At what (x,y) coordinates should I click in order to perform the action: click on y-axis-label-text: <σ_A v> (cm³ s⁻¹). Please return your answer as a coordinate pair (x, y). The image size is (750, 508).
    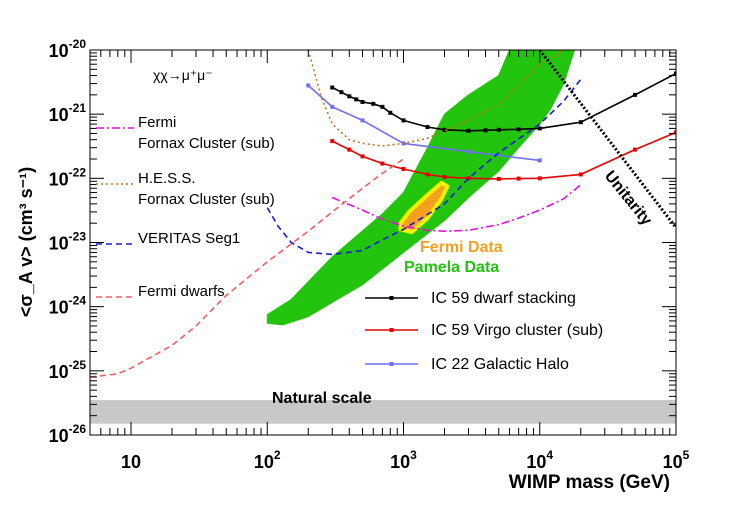
    Looking at the image, I should click on (26, 242).